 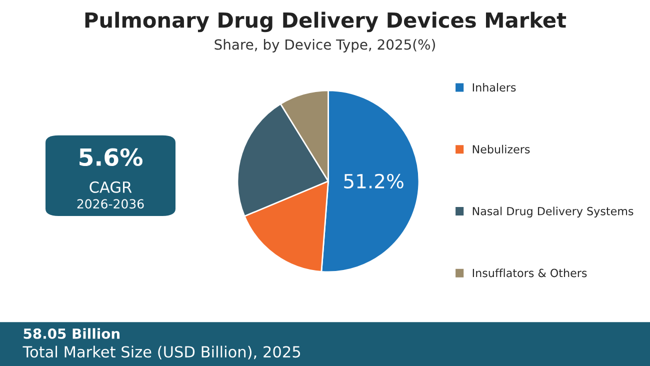 I want to click on legend-label: Nebulizers, so click(x=501, y=149).